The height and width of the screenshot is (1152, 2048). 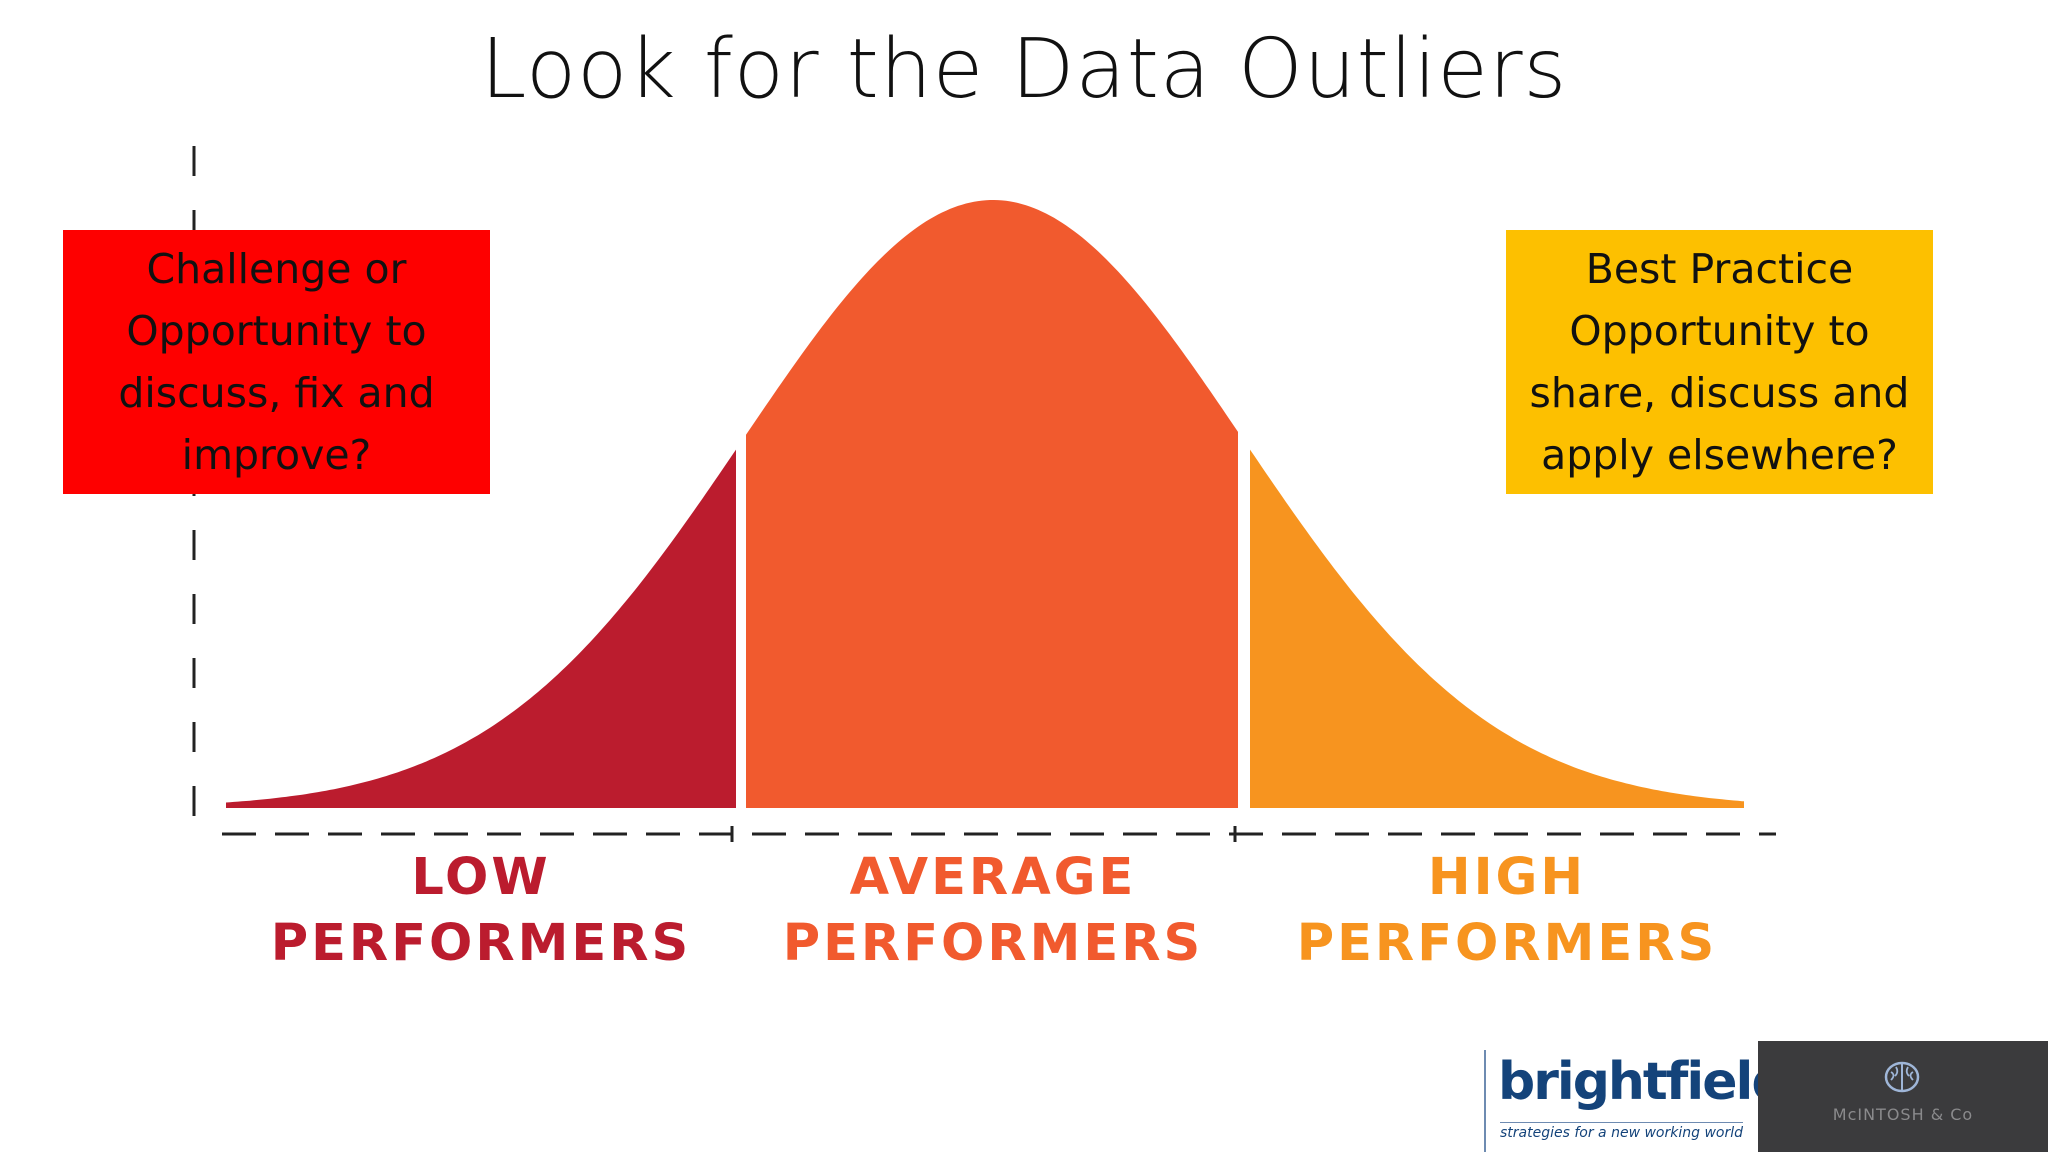 I want to click on average-performers-label-line1: AVERAGE, so click(x=993, y=877).